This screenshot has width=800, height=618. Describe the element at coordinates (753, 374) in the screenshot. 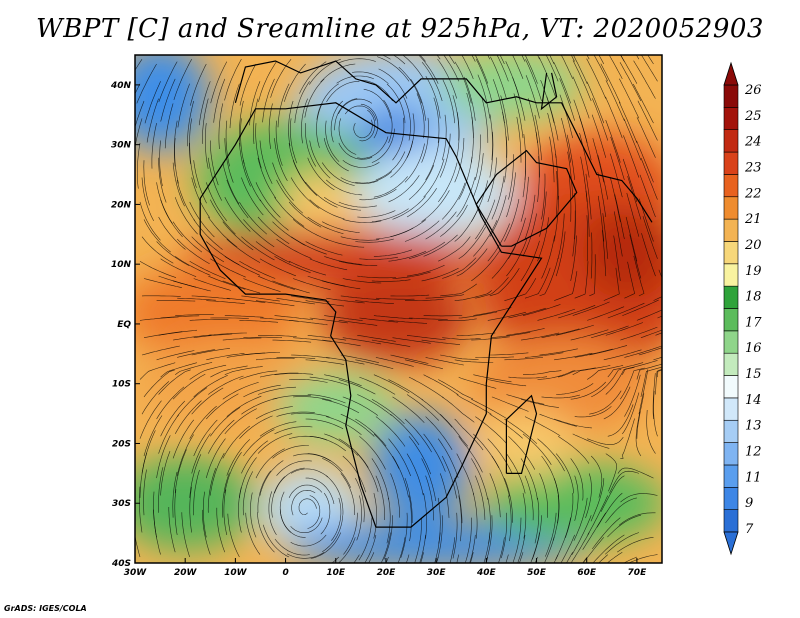

I see `colorbar-label: 15` at that location.